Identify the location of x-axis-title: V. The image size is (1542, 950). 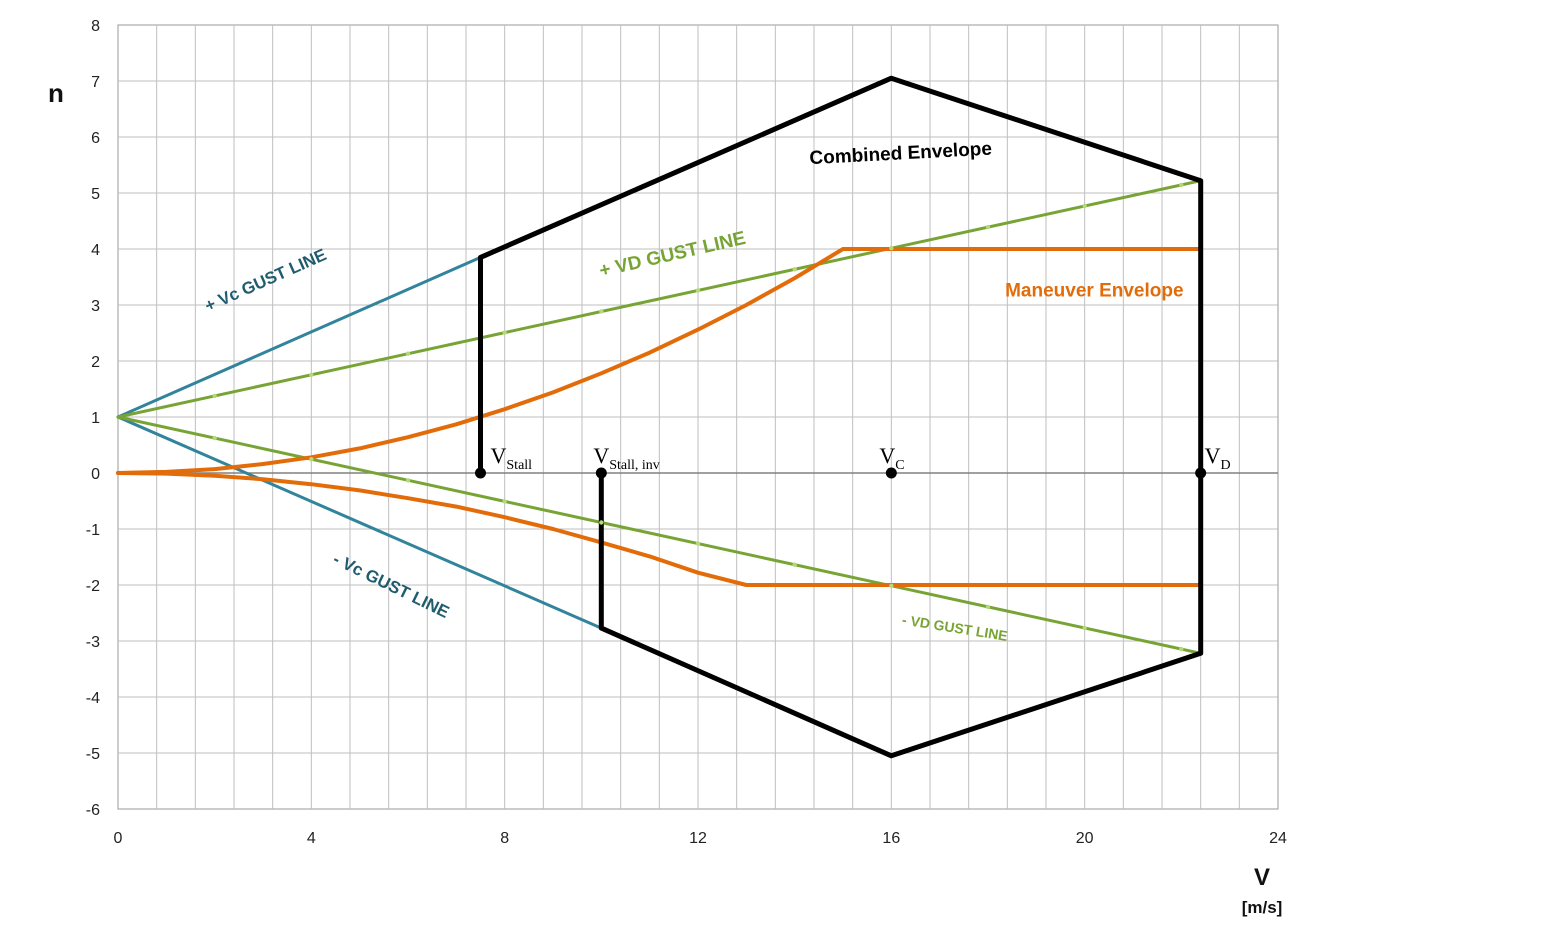
(1262, 877).